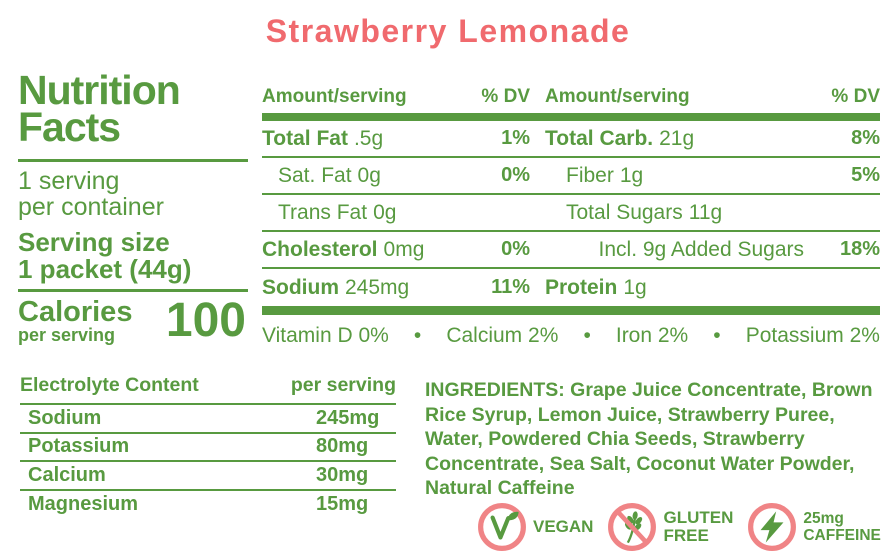 The image size is (896, 557). I want to click on micronutrient-item: Iron 2%, so click(652, 335).